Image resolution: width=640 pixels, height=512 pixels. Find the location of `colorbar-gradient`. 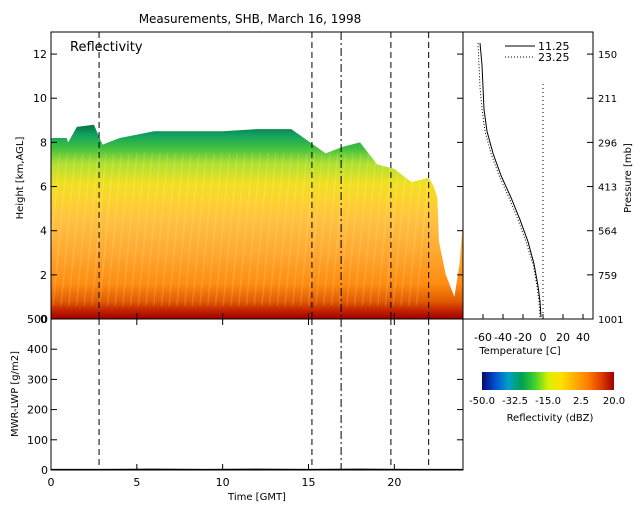

colorbar-gradient is located at coordinates (548, 381).